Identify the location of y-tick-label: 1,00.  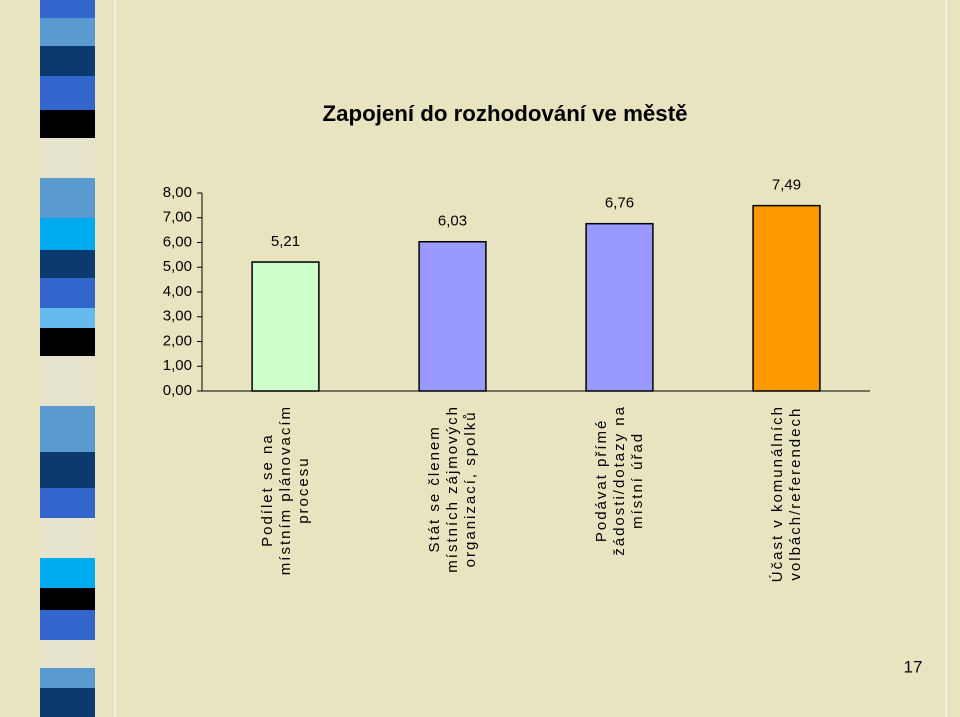
(177, 365).